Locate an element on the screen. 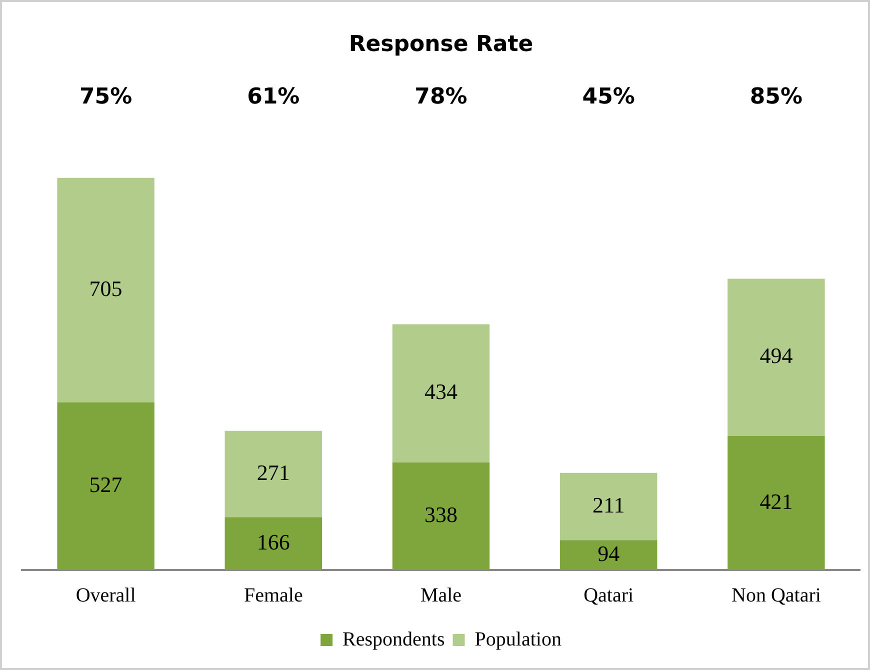 The height and width of the screenshot is (670, 870). text: 45% is located at coordinates (608, 97).